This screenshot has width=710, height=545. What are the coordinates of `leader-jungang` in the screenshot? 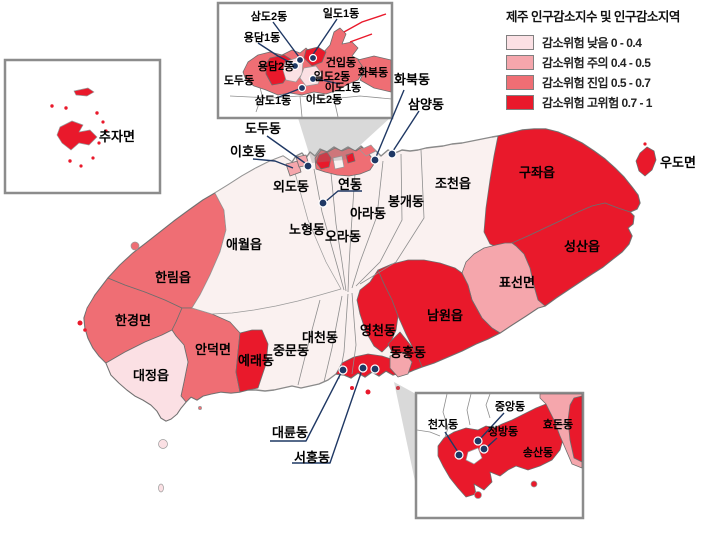 It's located at (492, 426).